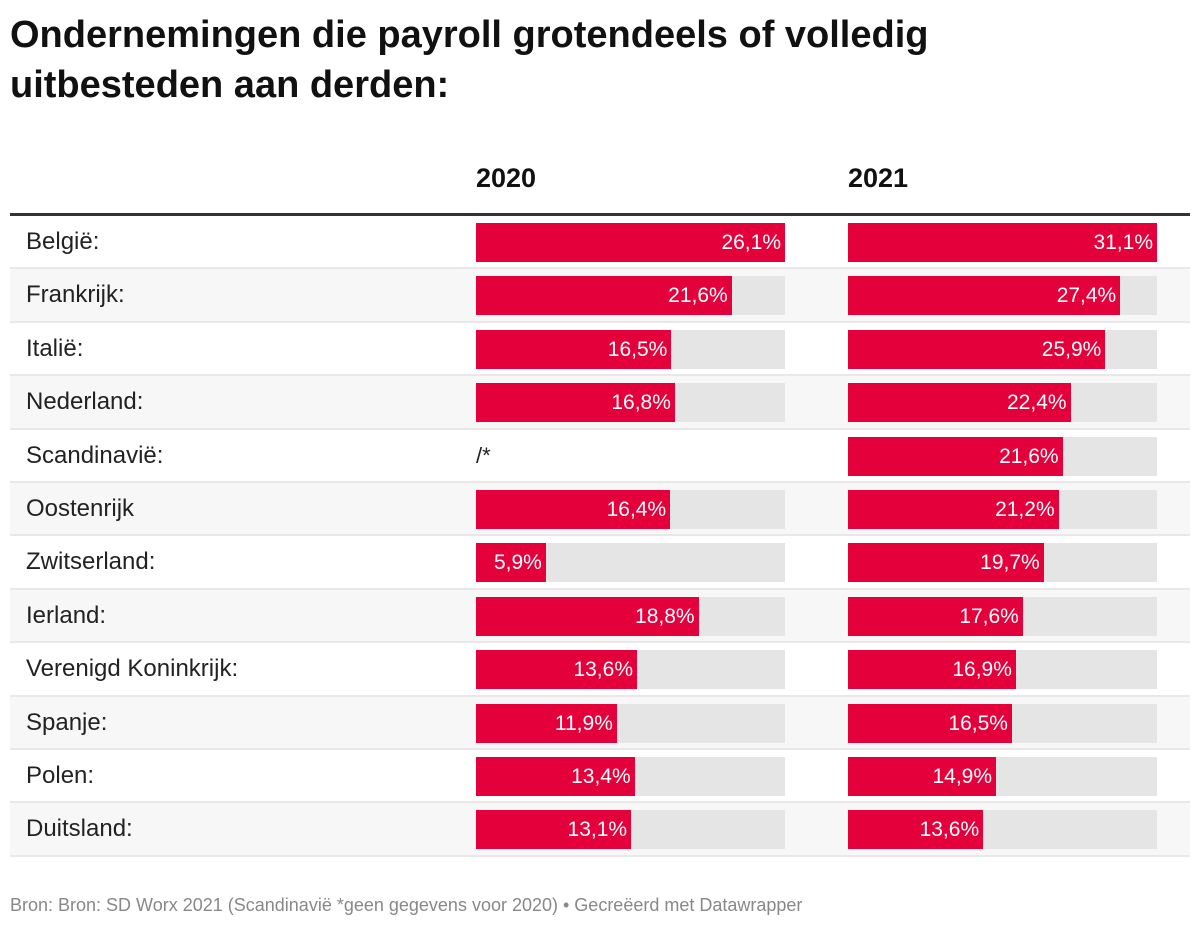 Image resolution: width=1200 pixels, height=929 pixels. I want to click on row-label: Duitsland:, so click(79, 829).